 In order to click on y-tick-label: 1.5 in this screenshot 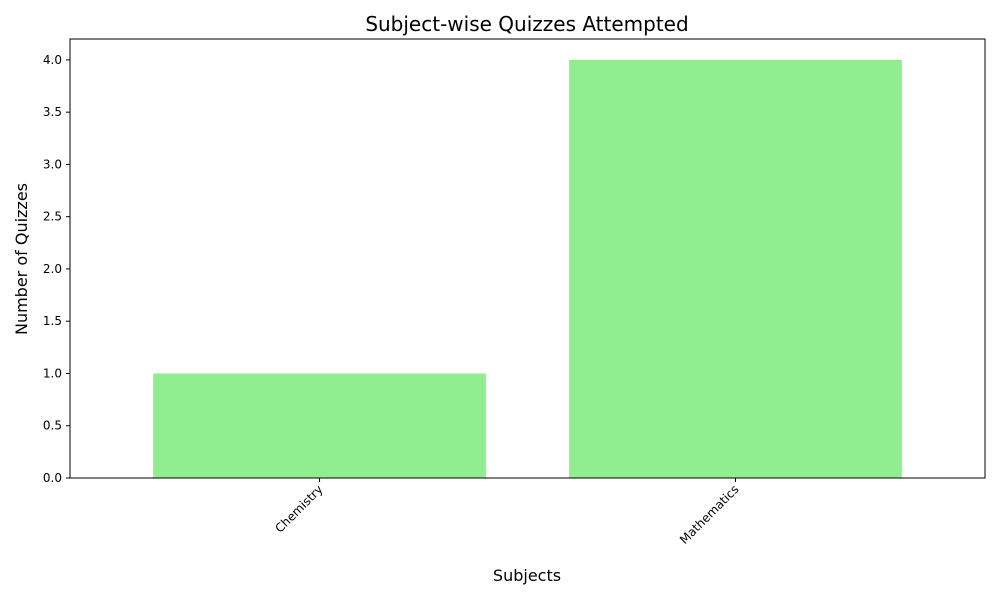, I will do `click(52, 321)`.